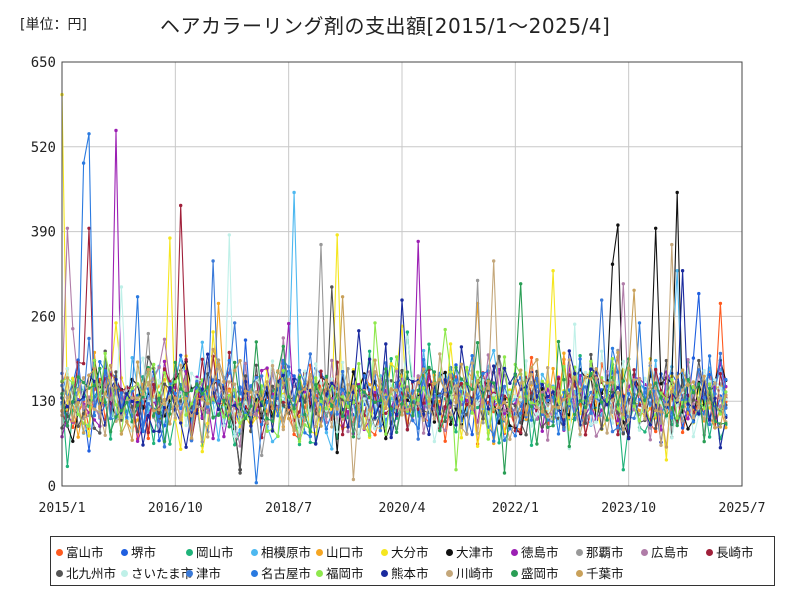 Image resolution: width=800 pixels, height=600 pixels. I want to click on legend-item: 相模原市, so click(281, 551).